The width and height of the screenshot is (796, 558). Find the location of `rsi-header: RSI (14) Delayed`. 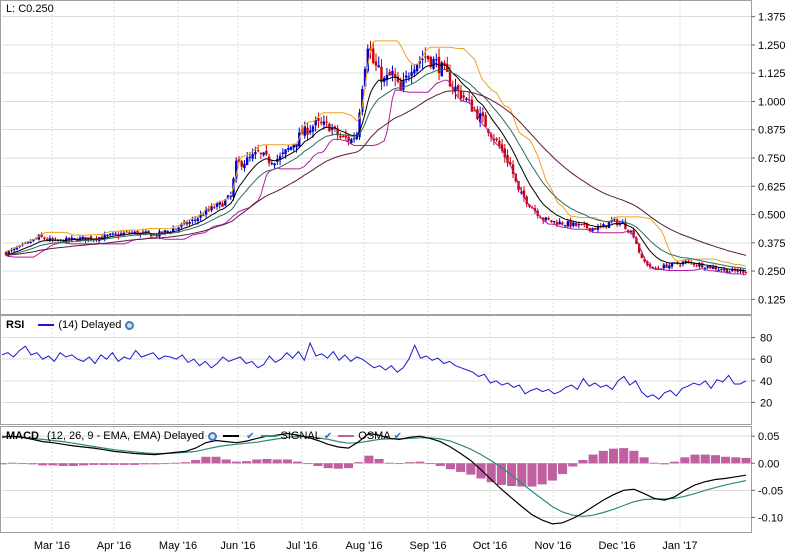

rsi-header: RSI (14) Delayed is located at coordinates (70, 325).